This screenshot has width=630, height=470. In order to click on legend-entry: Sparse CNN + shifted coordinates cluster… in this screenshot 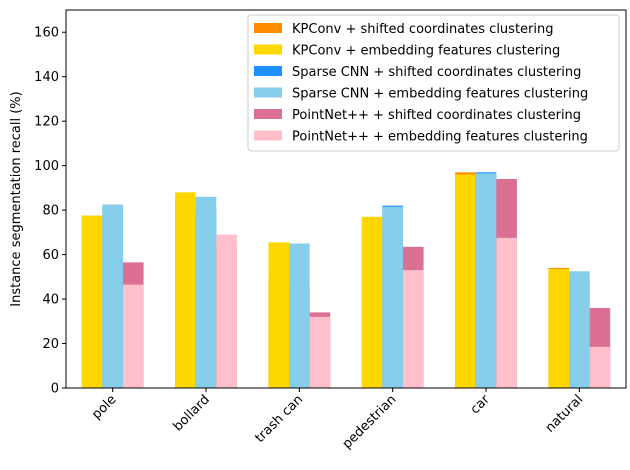, I will do `click(436, 72)`.